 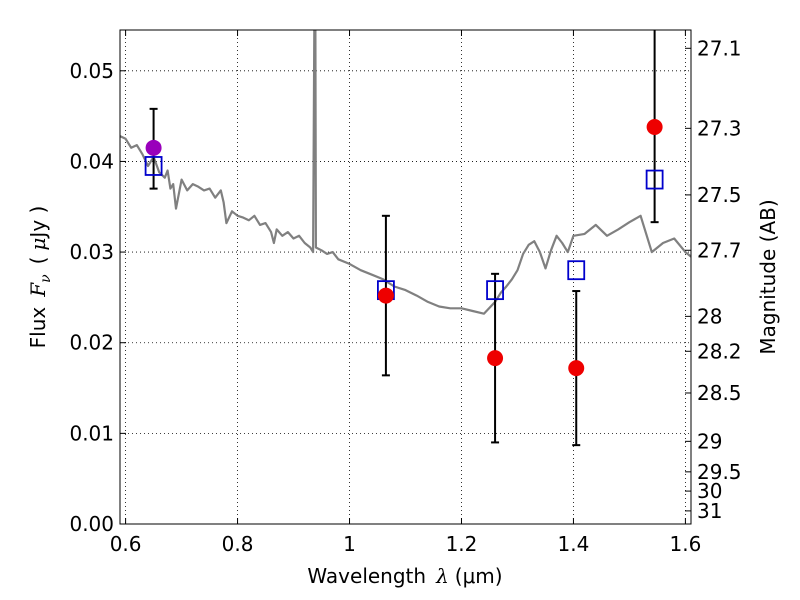 I want to click on y2-axis-title: Magnitude (AB), so click(x=768, y=276).